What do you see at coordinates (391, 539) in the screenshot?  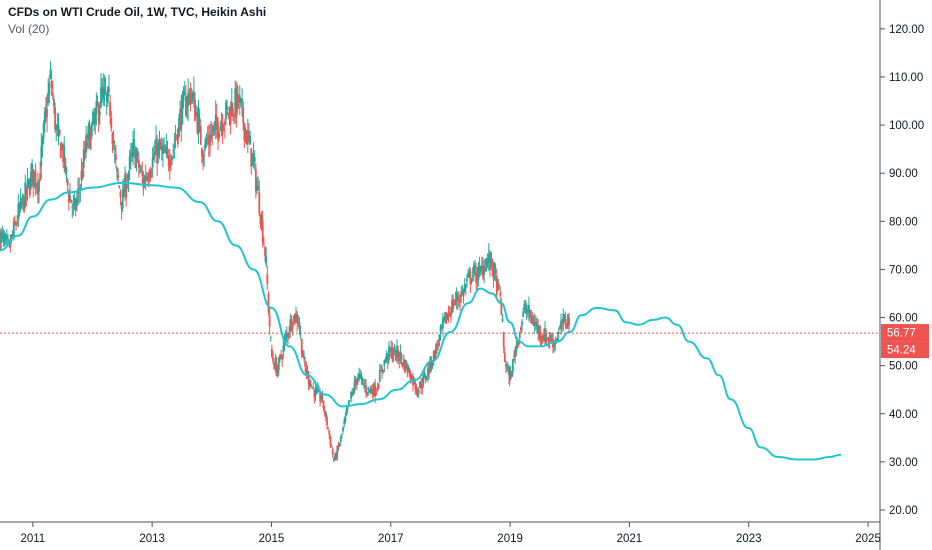 I see `time-tick-label: 2017` at bounding box center [391, 539].